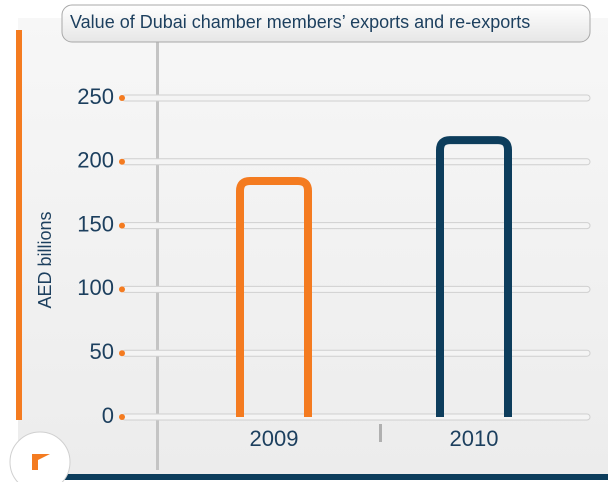 The image size is (608, 482). Describe the element at coordinates (95, 223) in the screenshot. I see `y-tick-label: 150` at that location.